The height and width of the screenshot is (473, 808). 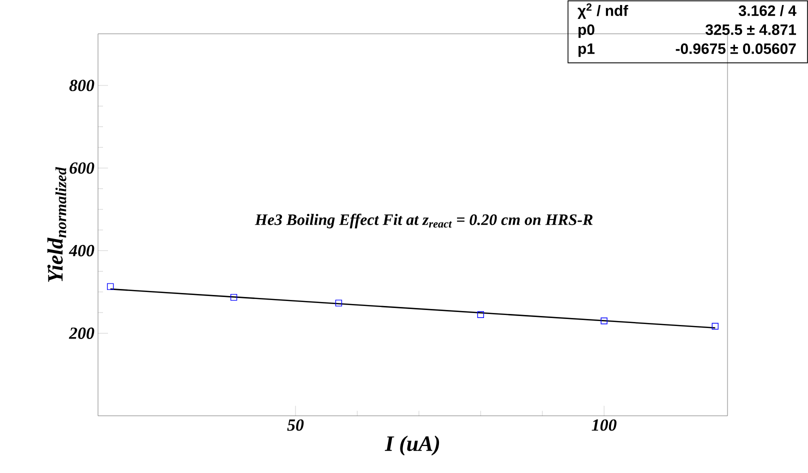 What do you see at coordinates (423, 221) in the screenshot?
I see `annotation: He3 Boiling Effect Fit at z$_{react}$ = 0.20 cm on HRS-R` at bounding box center [423, 221].